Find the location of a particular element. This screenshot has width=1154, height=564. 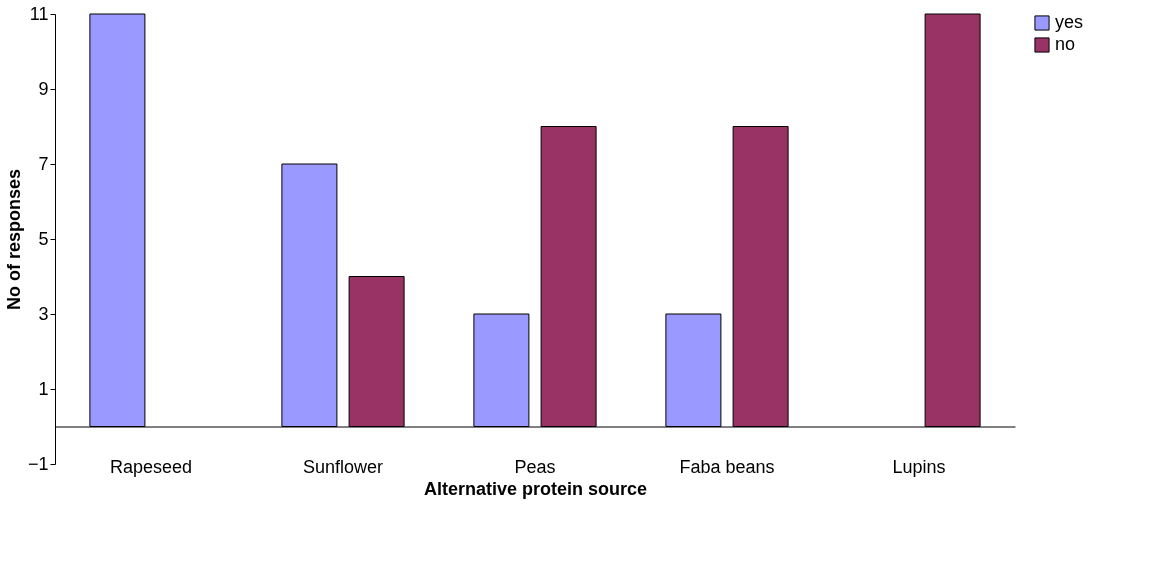

x-tick-label: Rapeseed is located at coordinates (151, 466).